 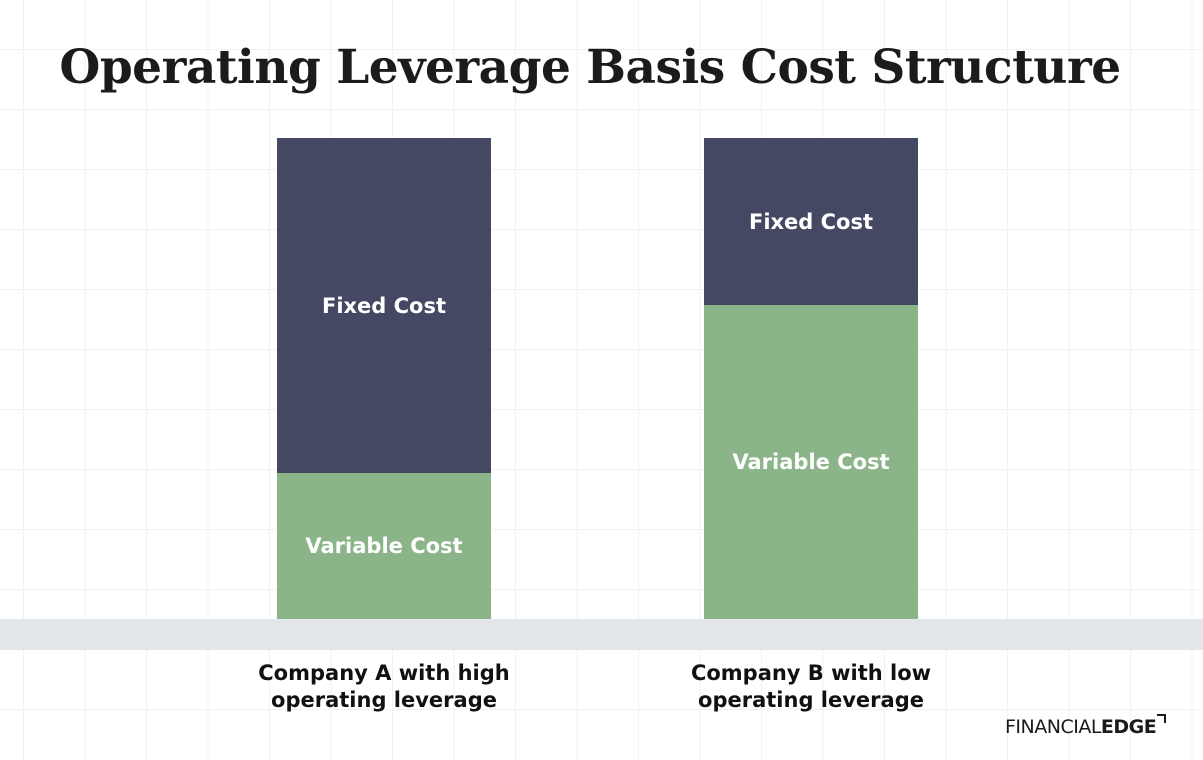 I want to click on logo-thin-text: FINANCIAL, so click(x=1053, y=727).